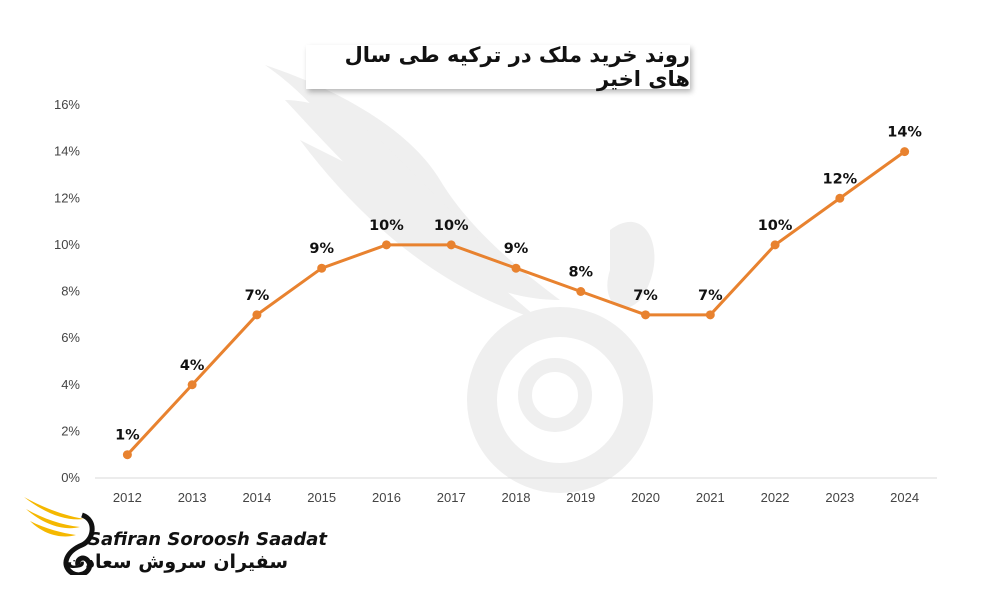 The image size is (1000, 600). I want to click on x-tick-label: 2022, so click(775, 497).